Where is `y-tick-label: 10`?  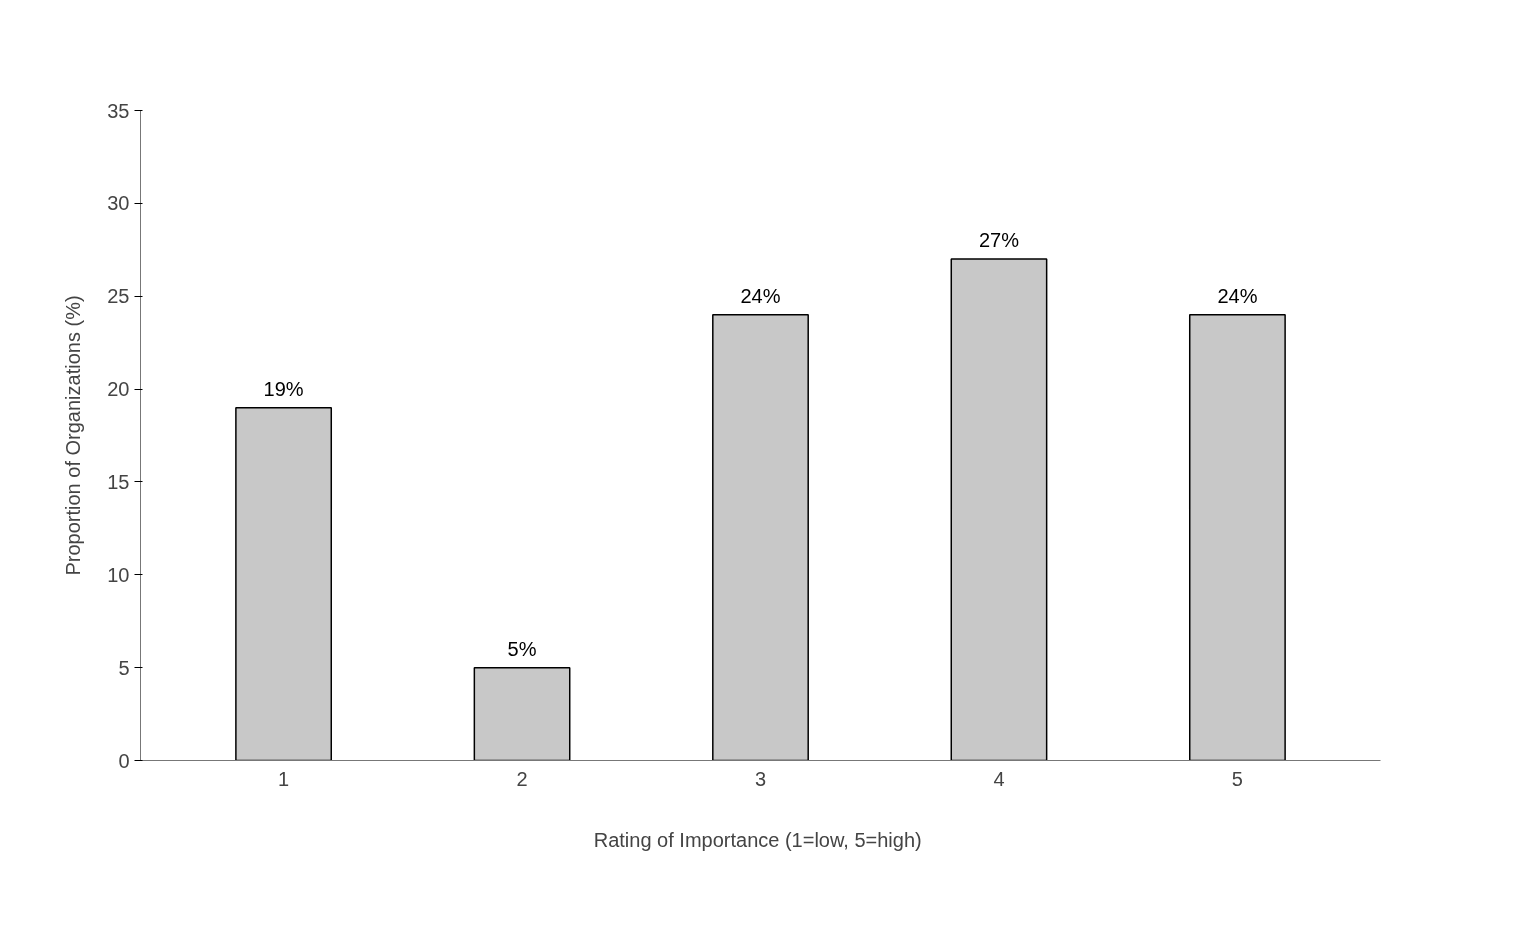 y-tick-label: 10 is located at coordinates (118, 574).